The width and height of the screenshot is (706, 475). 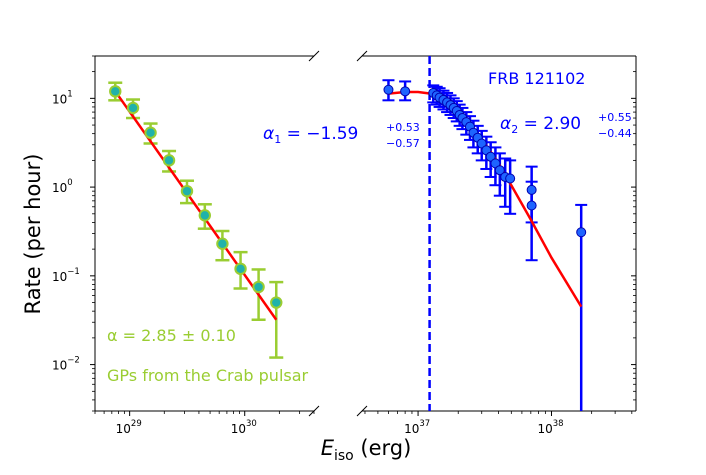 I want to click on y-tick-label: 10⁻², so click(x=66, y=364).